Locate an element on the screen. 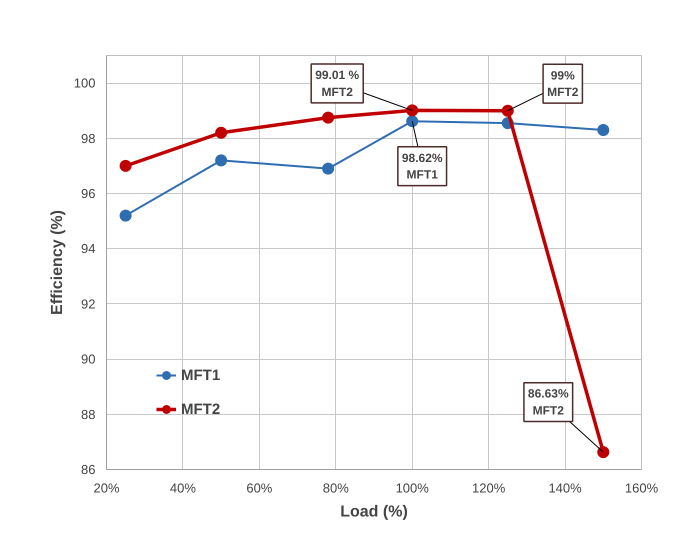 This screenshot has width=675, height=536. y-tick-label: 88 is located at coordinates (88, 414).